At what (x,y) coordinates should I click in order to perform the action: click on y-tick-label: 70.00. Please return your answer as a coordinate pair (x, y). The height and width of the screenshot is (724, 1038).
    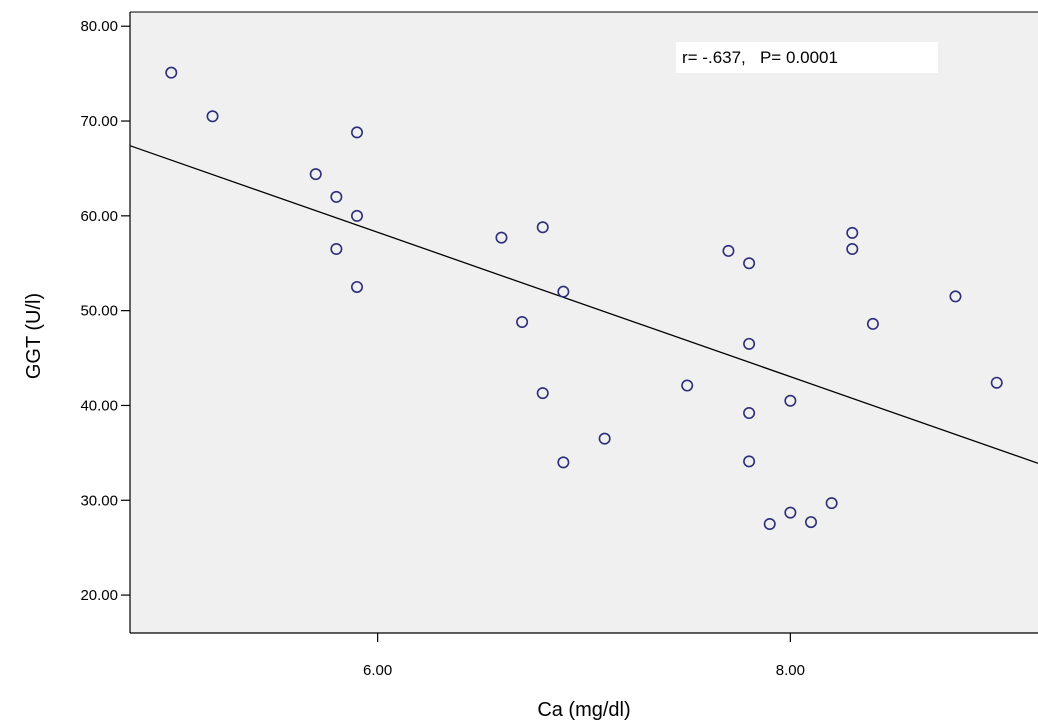
    Looking at the image, I should click on (99, 121).